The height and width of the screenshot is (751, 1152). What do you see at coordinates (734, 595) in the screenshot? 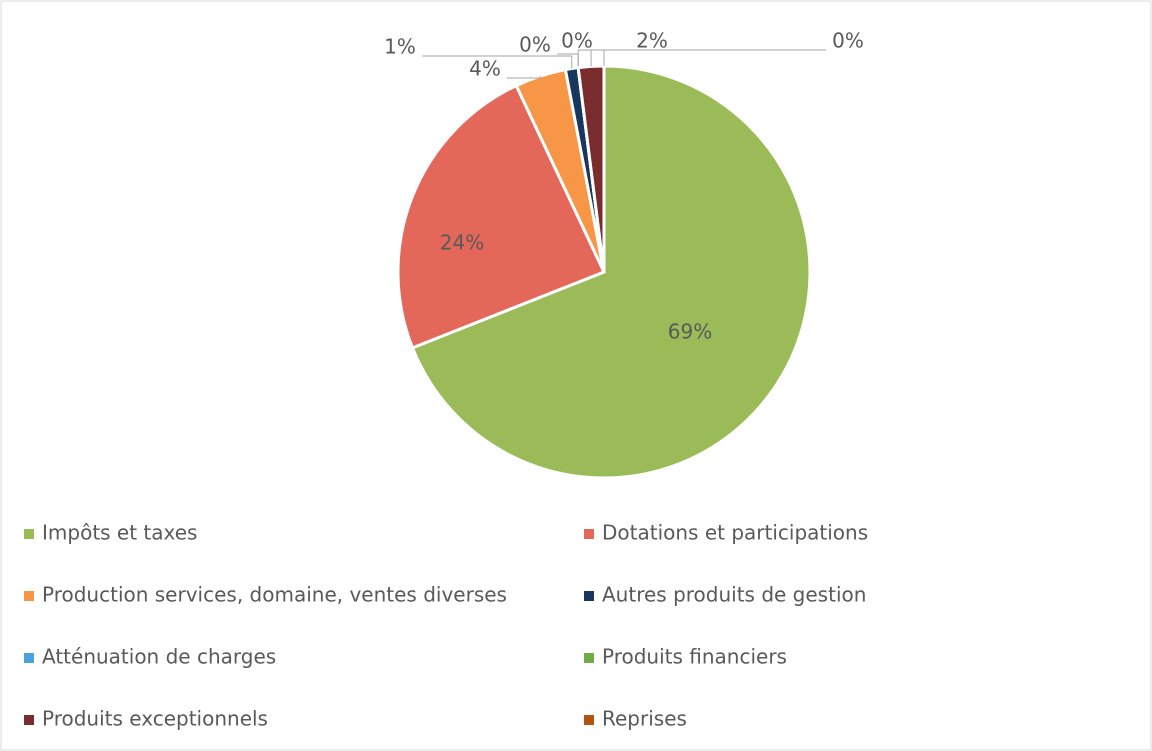
I see `legend-label: Autres produits de gestion` at bounding box center [734, 595].